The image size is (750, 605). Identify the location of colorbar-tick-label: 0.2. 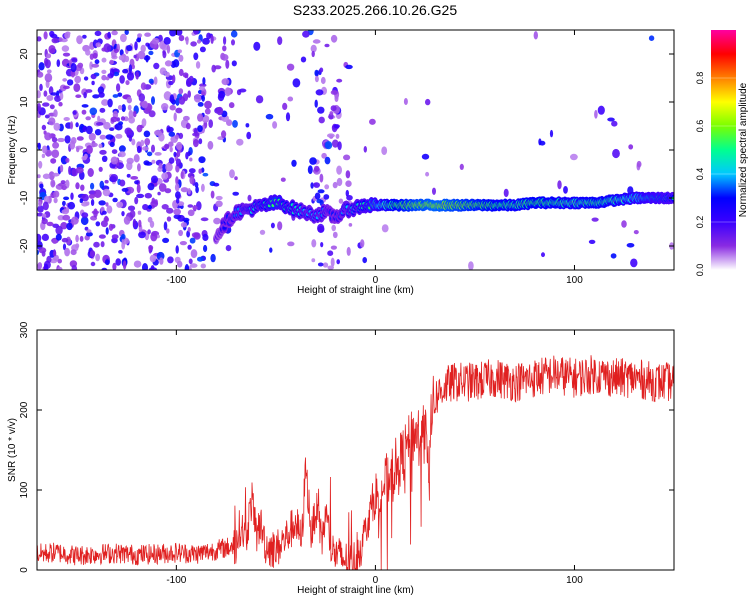
(700, 222).